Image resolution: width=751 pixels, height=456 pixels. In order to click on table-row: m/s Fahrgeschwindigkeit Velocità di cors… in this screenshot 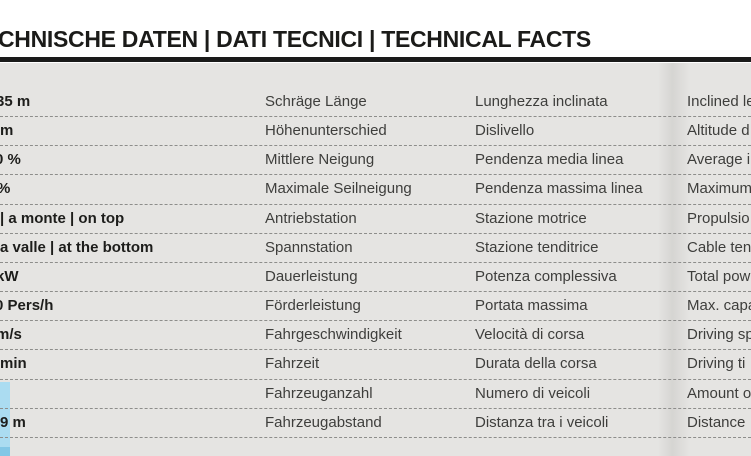, I will do `click(375, 336)`.